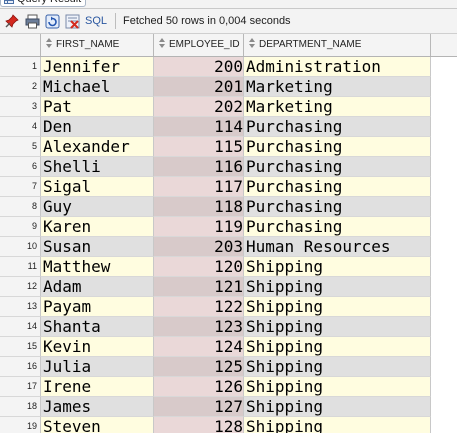 This screenshot has height=433, width=457. I want to click on table-row: 10 Susan 203 Human Resources, so click(228, 247).